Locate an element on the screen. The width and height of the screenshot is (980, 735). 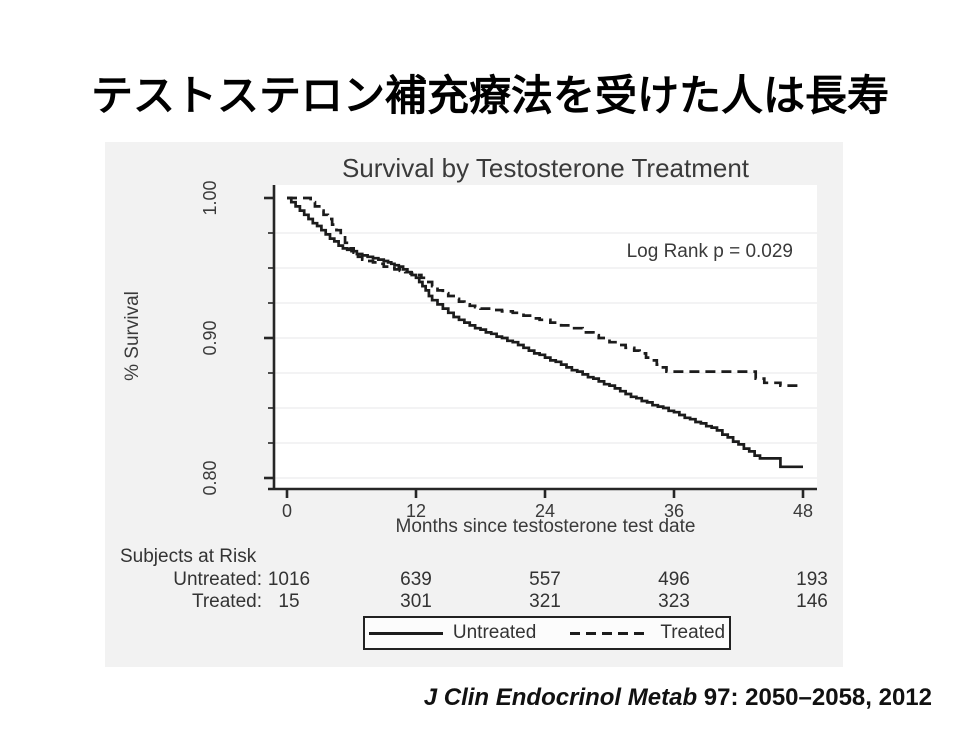
risk-value: 557 is located at coordinates (545, 579).